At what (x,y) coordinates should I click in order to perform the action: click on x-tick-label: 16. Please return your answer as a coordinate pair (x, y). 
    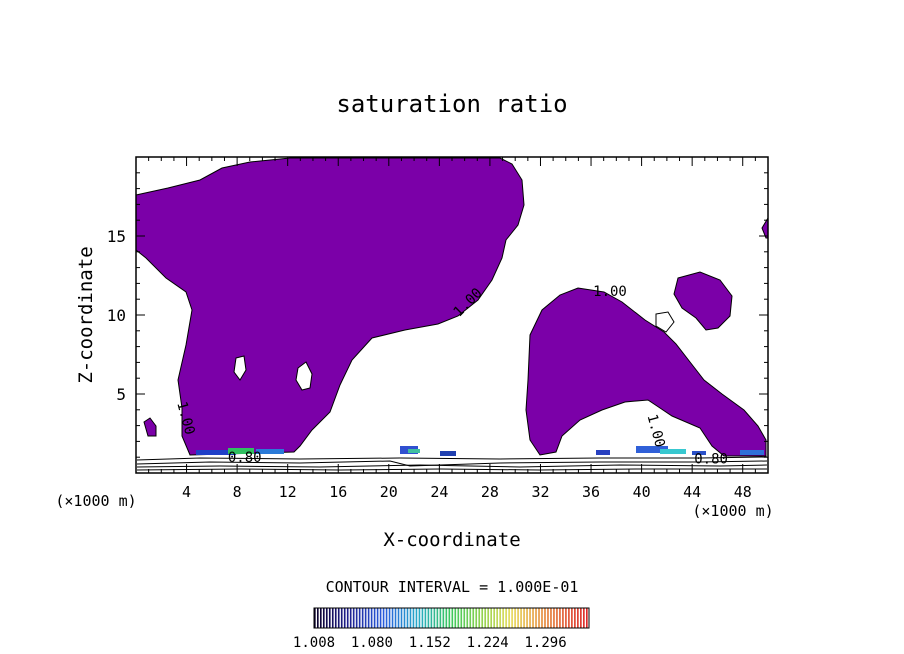
    Looking at the image, I should click on (338, 492).